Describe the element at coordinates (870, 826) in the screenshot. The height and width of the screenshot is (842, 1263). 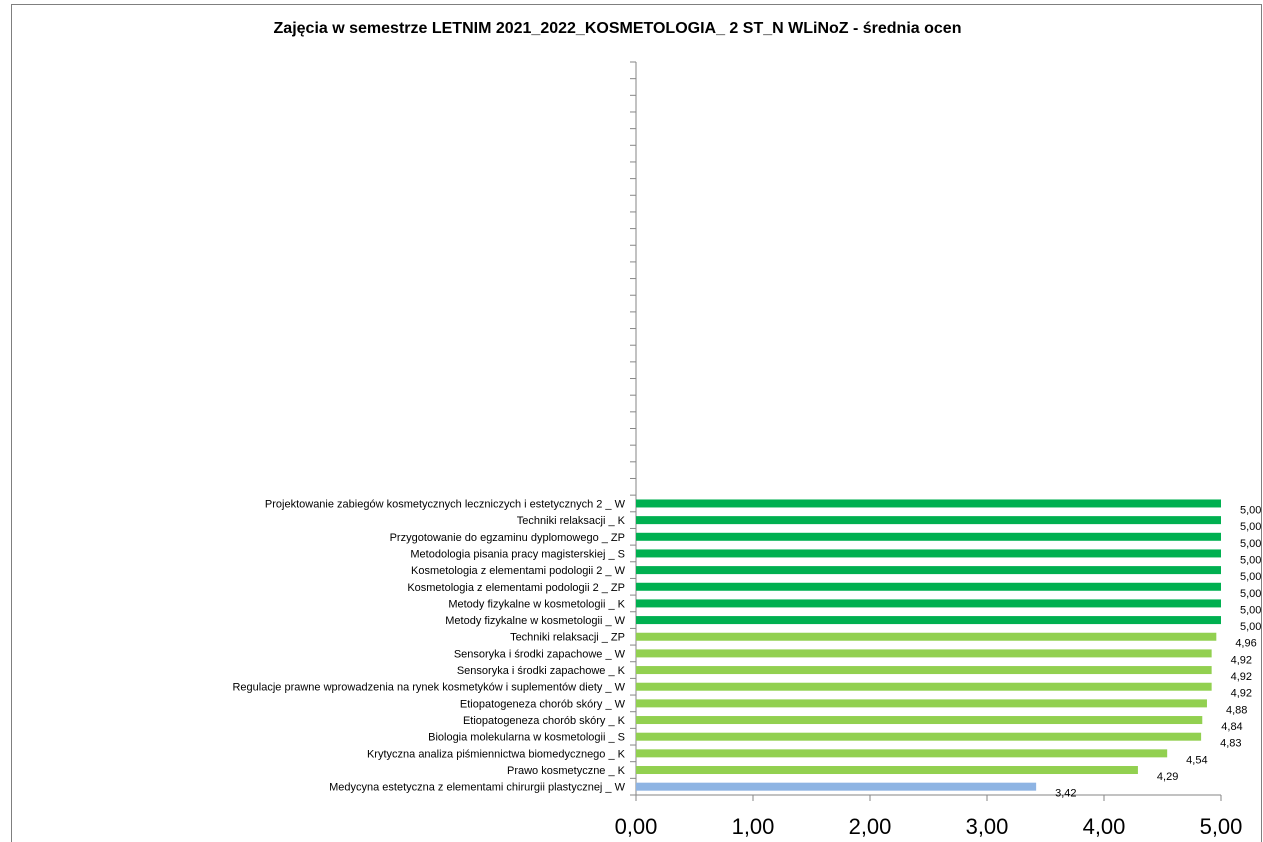
I see `x-tick-label: 2,00` at that location.